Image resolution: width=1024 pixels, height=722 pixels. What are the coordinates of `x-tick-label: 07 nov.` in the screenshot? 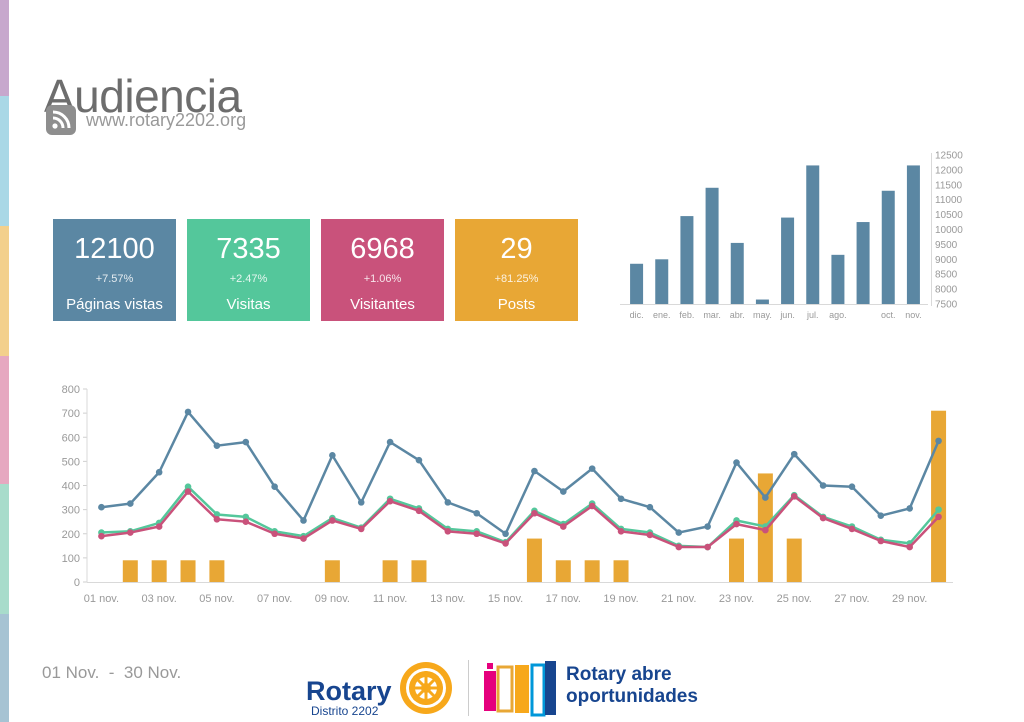 It's located at (274, 599).